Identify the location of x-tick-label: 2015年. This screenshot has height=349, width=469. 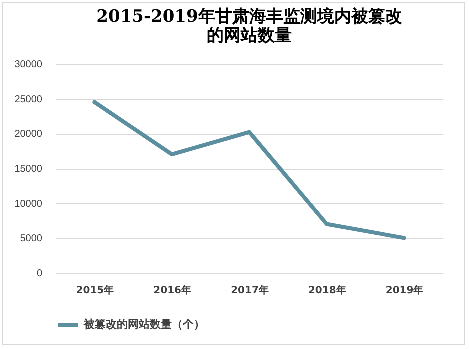
(95, 290).